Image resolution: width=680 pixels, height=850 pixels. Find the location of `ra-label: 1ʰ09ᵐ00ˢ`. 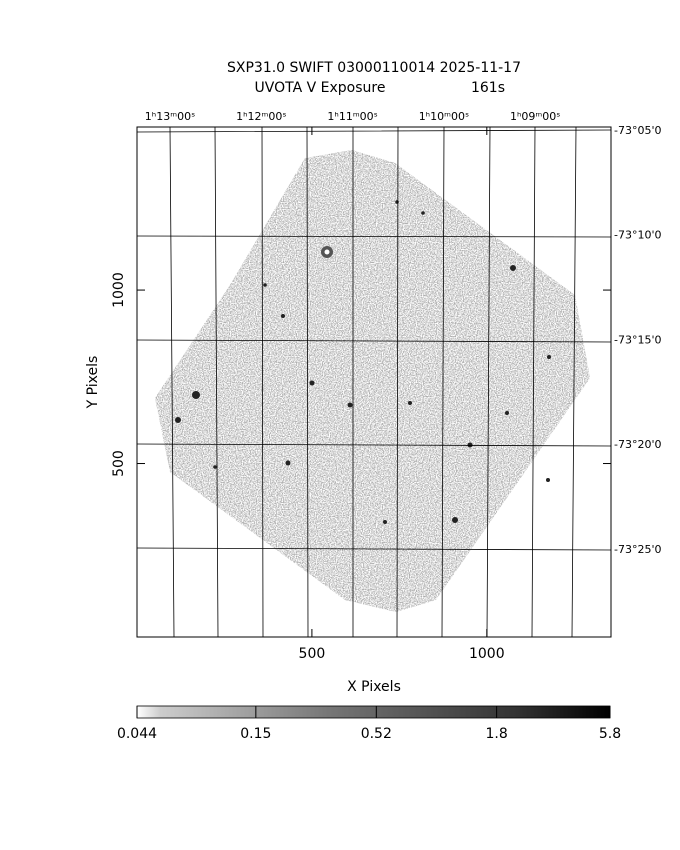

ra-label: 1ʰ09ᵐ00ˢ is located at coordinates (535, 116).